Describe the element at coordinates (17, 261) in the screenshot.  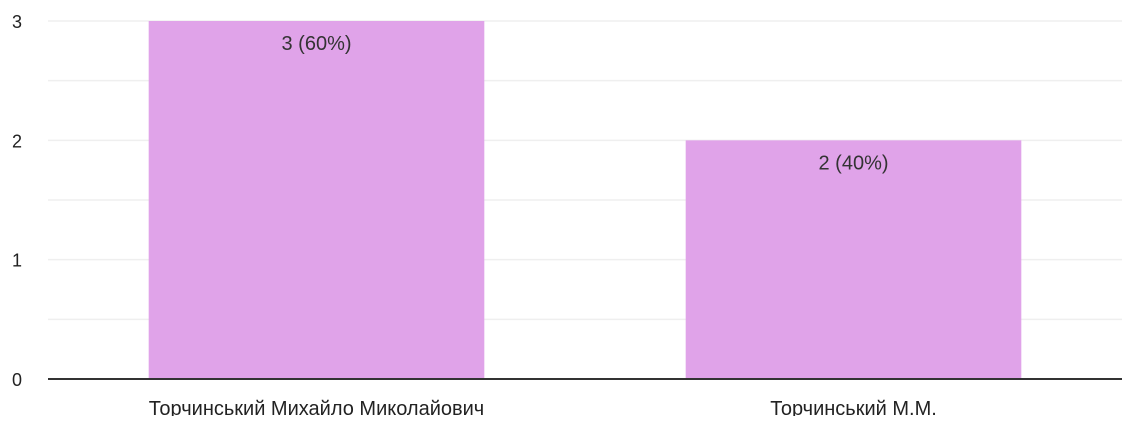
I see `y-tick-label: 1` at that location.